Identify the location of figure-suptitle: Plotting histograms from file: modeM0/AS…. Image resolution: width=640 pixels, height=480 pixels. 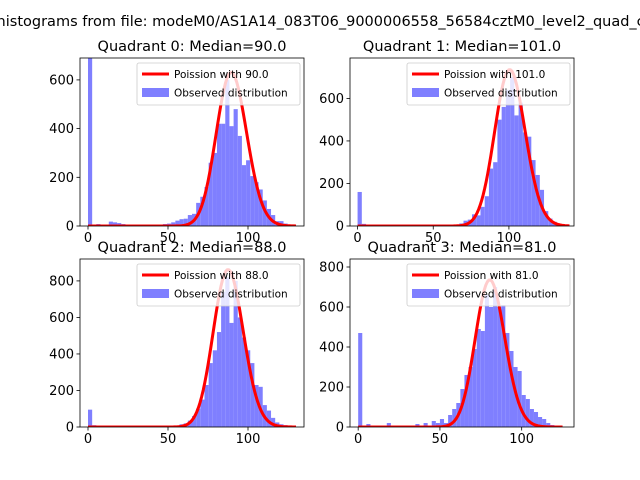
(320, 22).